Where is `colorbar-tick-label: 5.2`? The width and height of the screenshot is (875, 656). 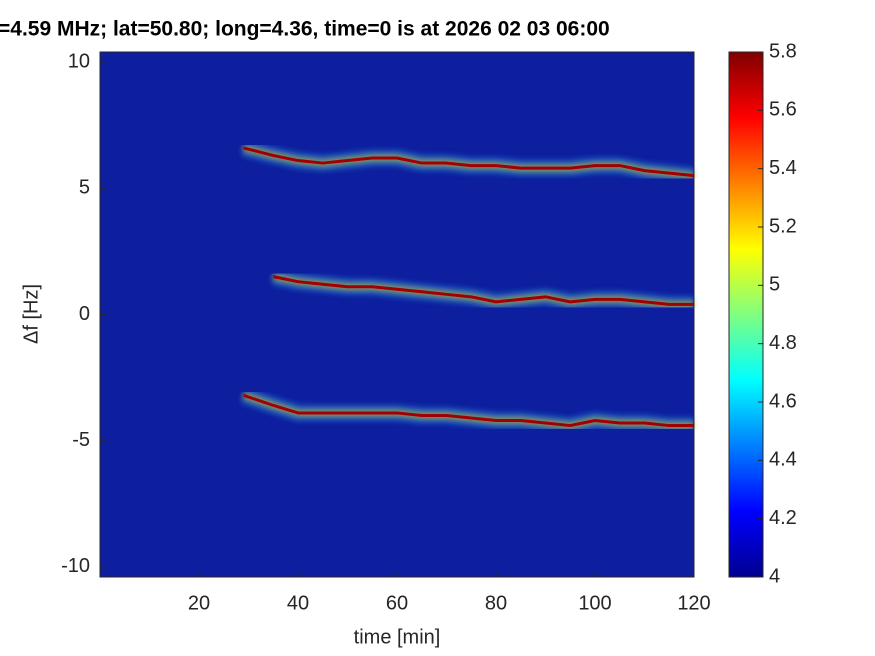
colorbar-tick-label: 5.2 is located at coordinates (783, 226).